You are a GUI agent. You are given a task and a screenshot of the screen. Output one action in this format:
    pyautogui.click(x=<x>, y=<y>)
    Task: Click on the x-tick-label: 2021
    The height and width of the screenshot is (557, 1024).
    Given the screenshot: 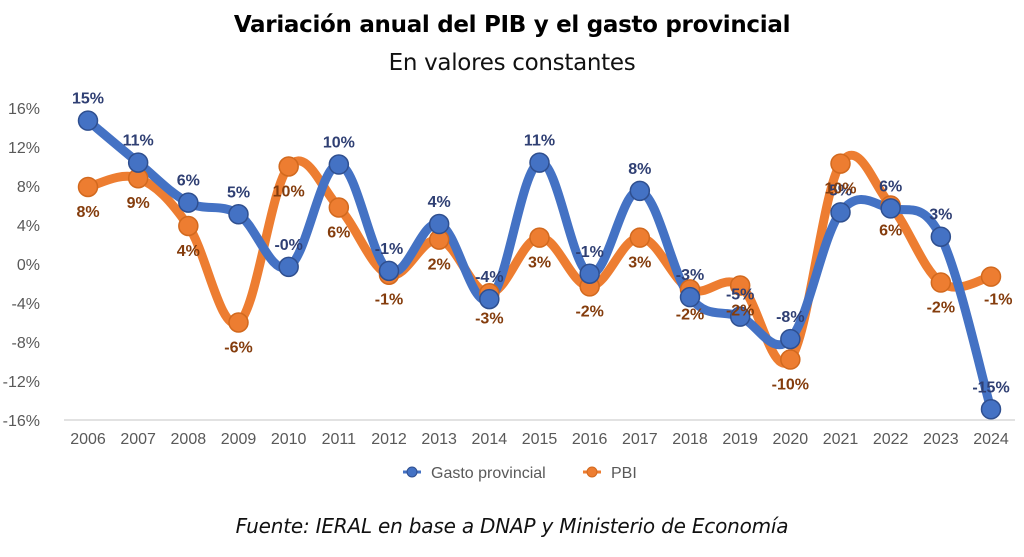 What is the action you would take?
    pyautogui.click(x=841, y=439)
    